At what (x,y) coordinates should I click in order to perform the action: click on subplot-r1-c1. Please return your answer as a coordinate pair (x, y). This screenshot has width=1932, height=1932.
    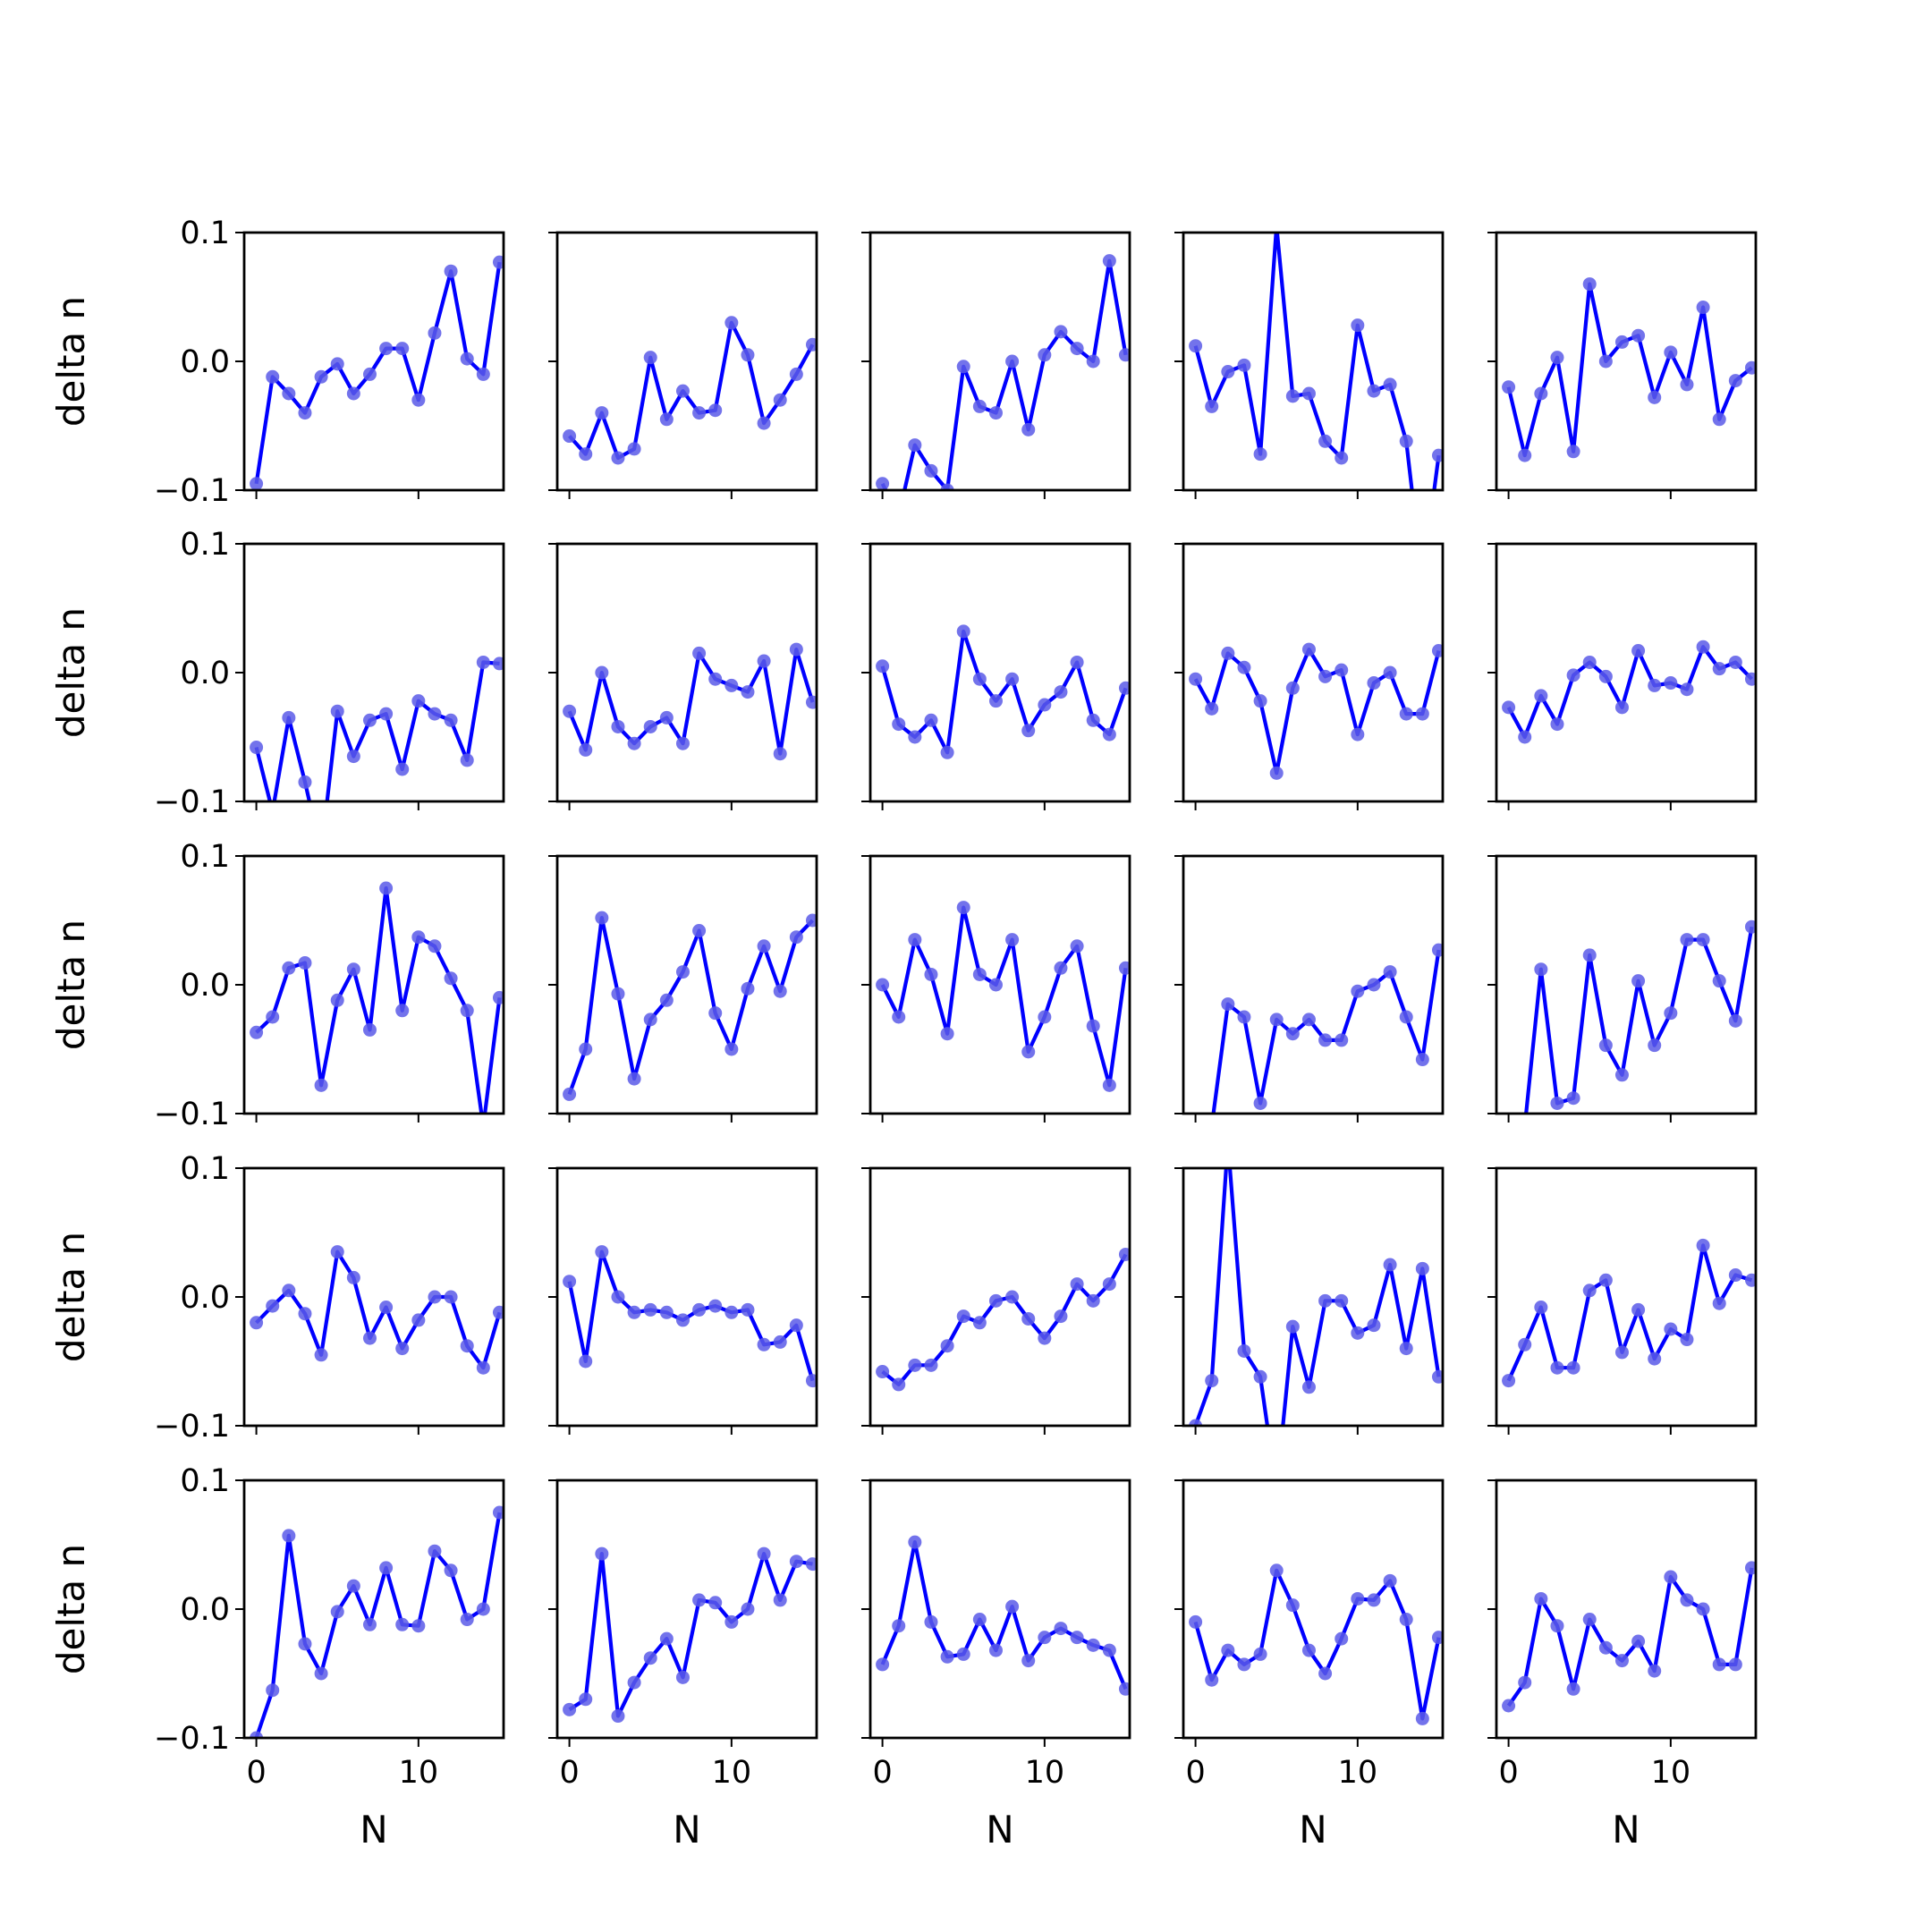
    Looking at the image, I should click on (683, 676).